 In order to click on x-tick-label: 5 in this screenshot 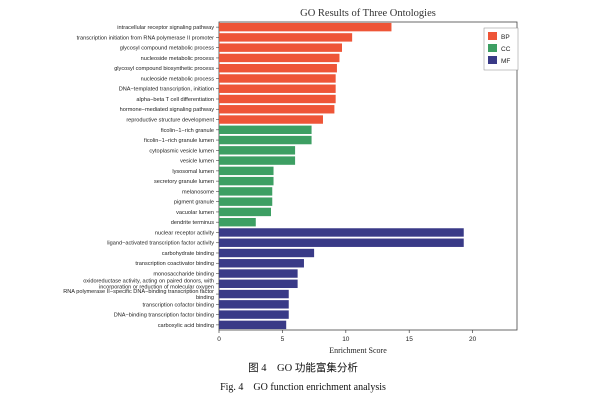, I will do `click(283, 339)`.